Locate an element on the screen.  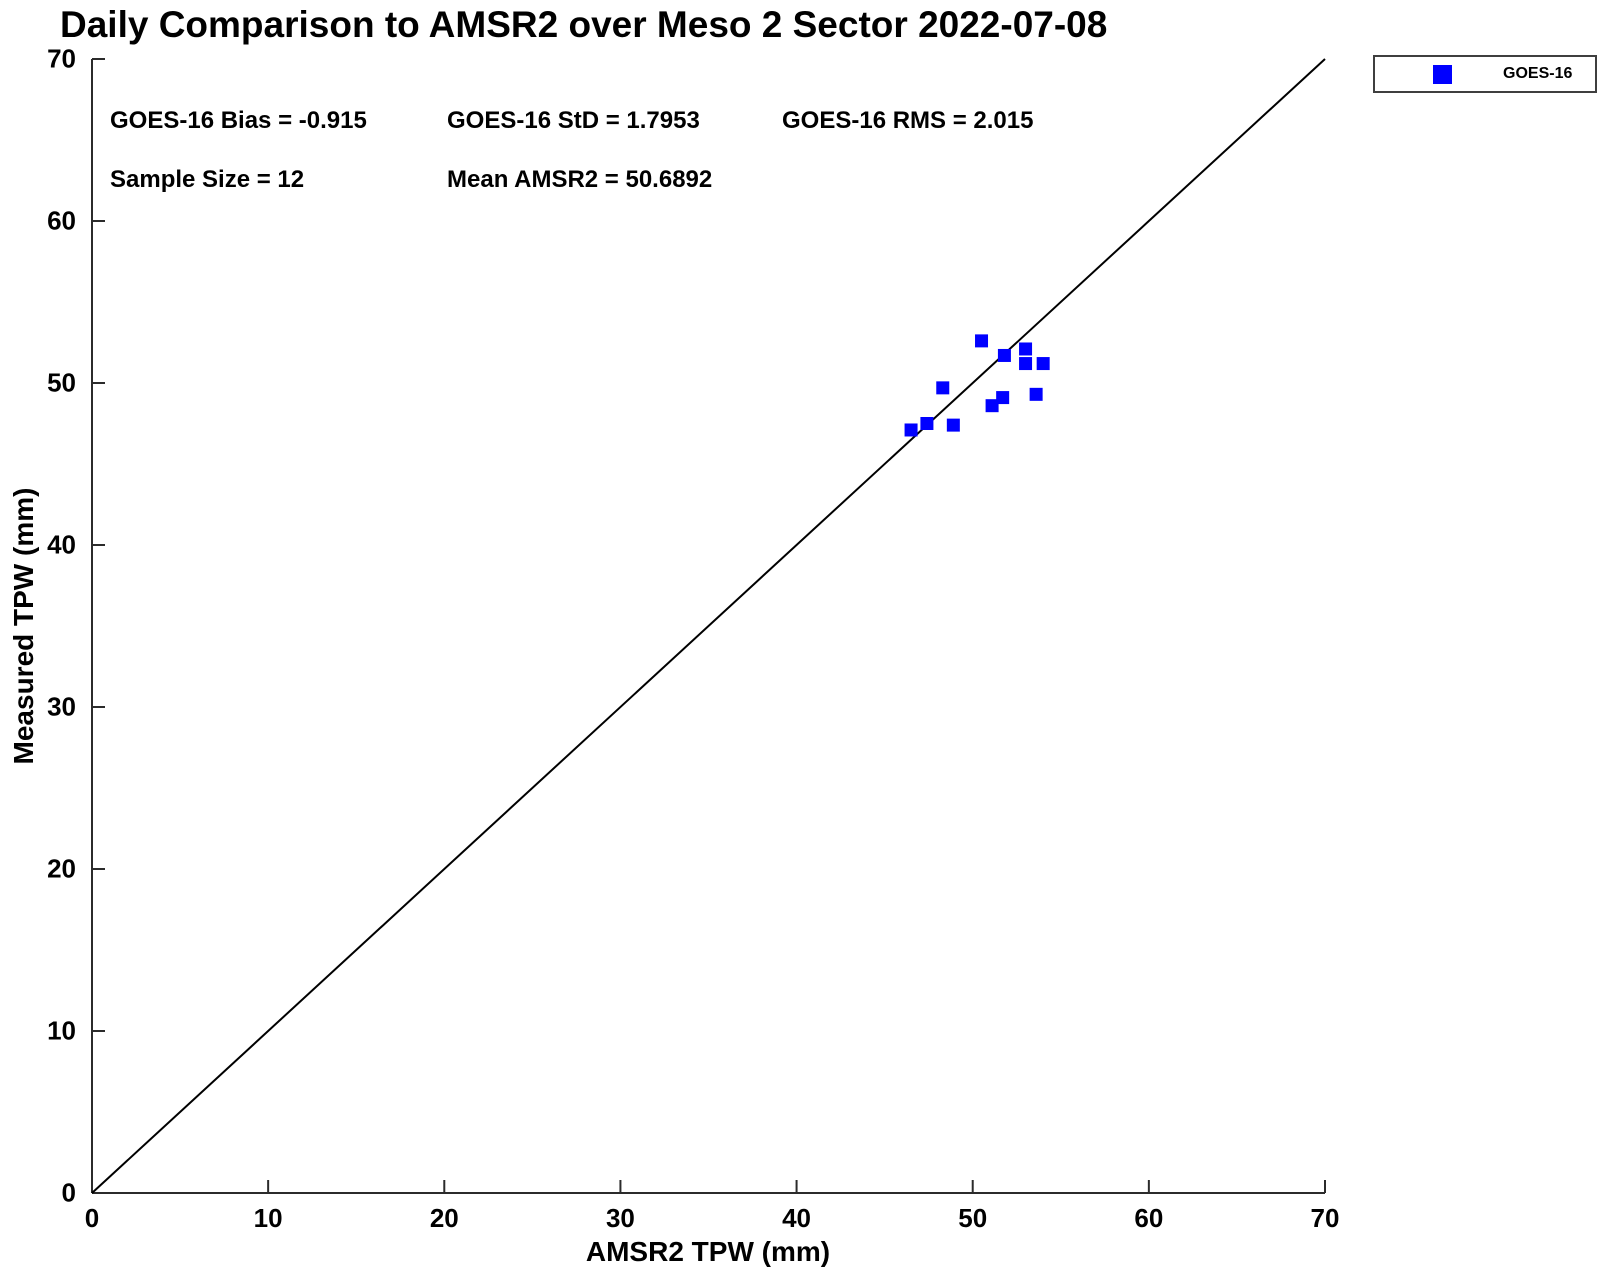
stat-mean-amsr2: Mean AMSR2 = 50.6892 is located at coordinates (580, 179).